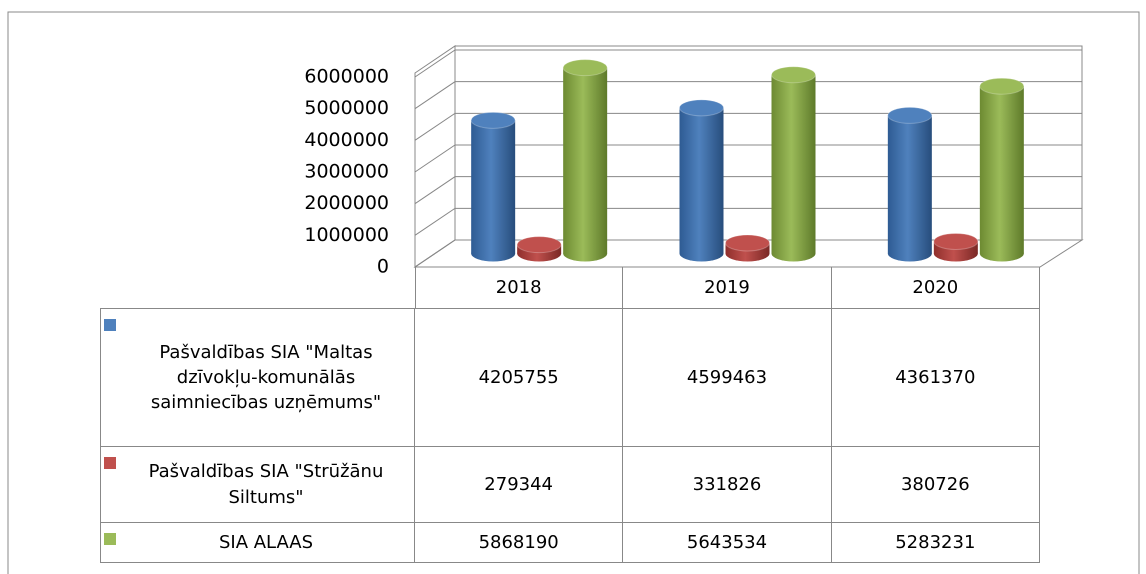 This screenshot has height=574, width=1146. I want to click on y-tick-label: 6000000, so click(346, 77).